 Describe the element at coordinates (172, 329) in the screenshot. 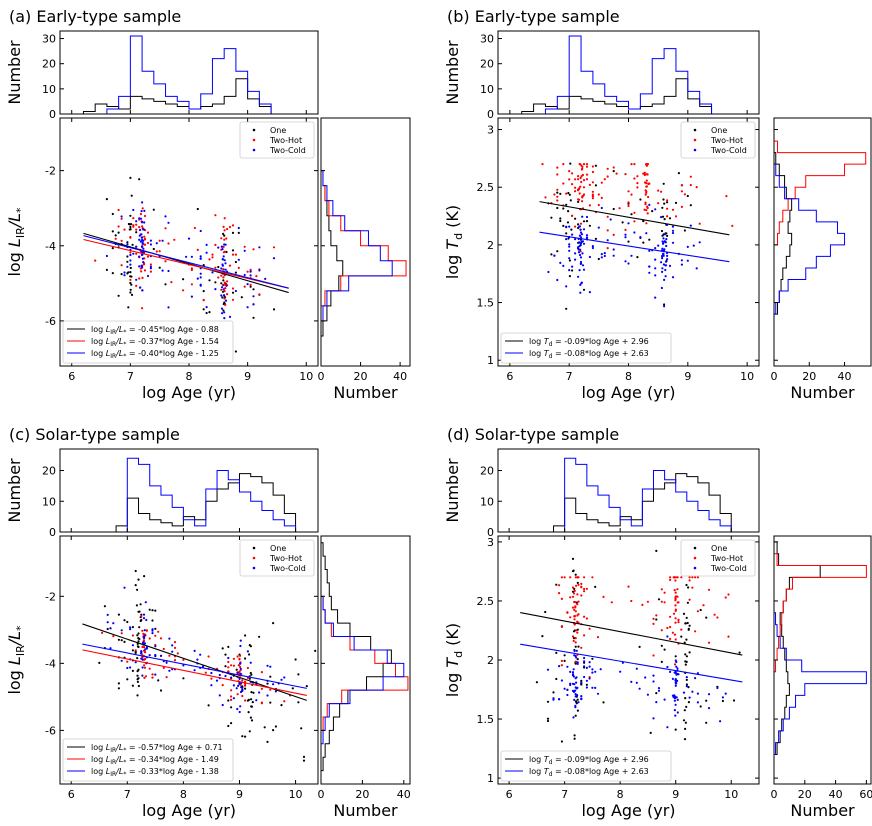

I see `fit-label-part: = -0.45*log Age - 0.88` at that location.